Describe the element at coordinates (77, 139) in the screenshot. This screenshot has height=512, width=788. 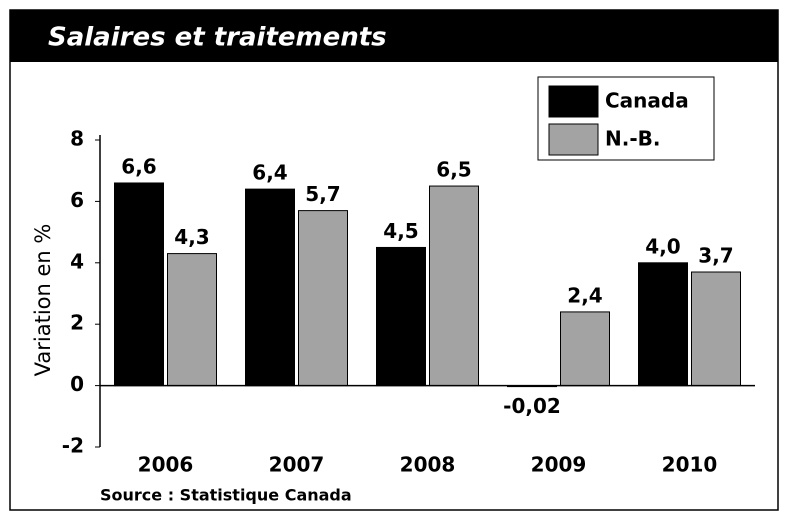
I see `y-tick-label: 8` at that location.